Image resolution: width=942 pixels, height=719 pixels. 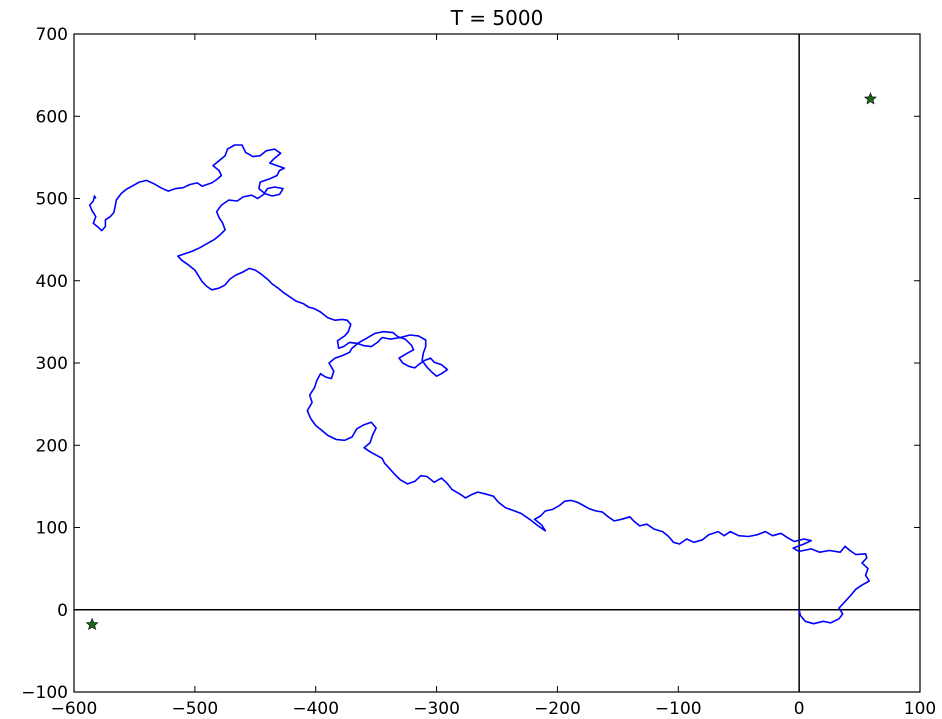 What do you see at coordinates (52, 117) in the screenshot?
I see `y-tick-label: 600` at bounding box center [52, 117].